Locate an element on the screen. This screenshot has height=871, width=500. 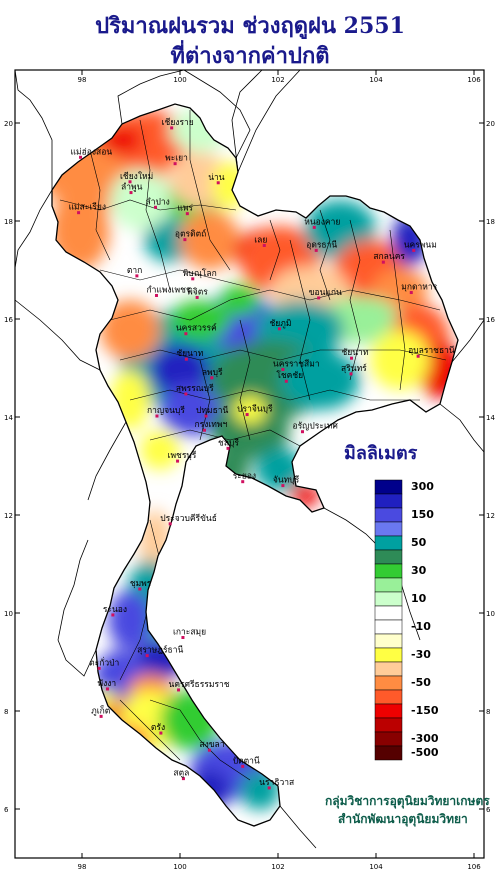
lat-label-left: 16 is located at coordinates (8, 320).